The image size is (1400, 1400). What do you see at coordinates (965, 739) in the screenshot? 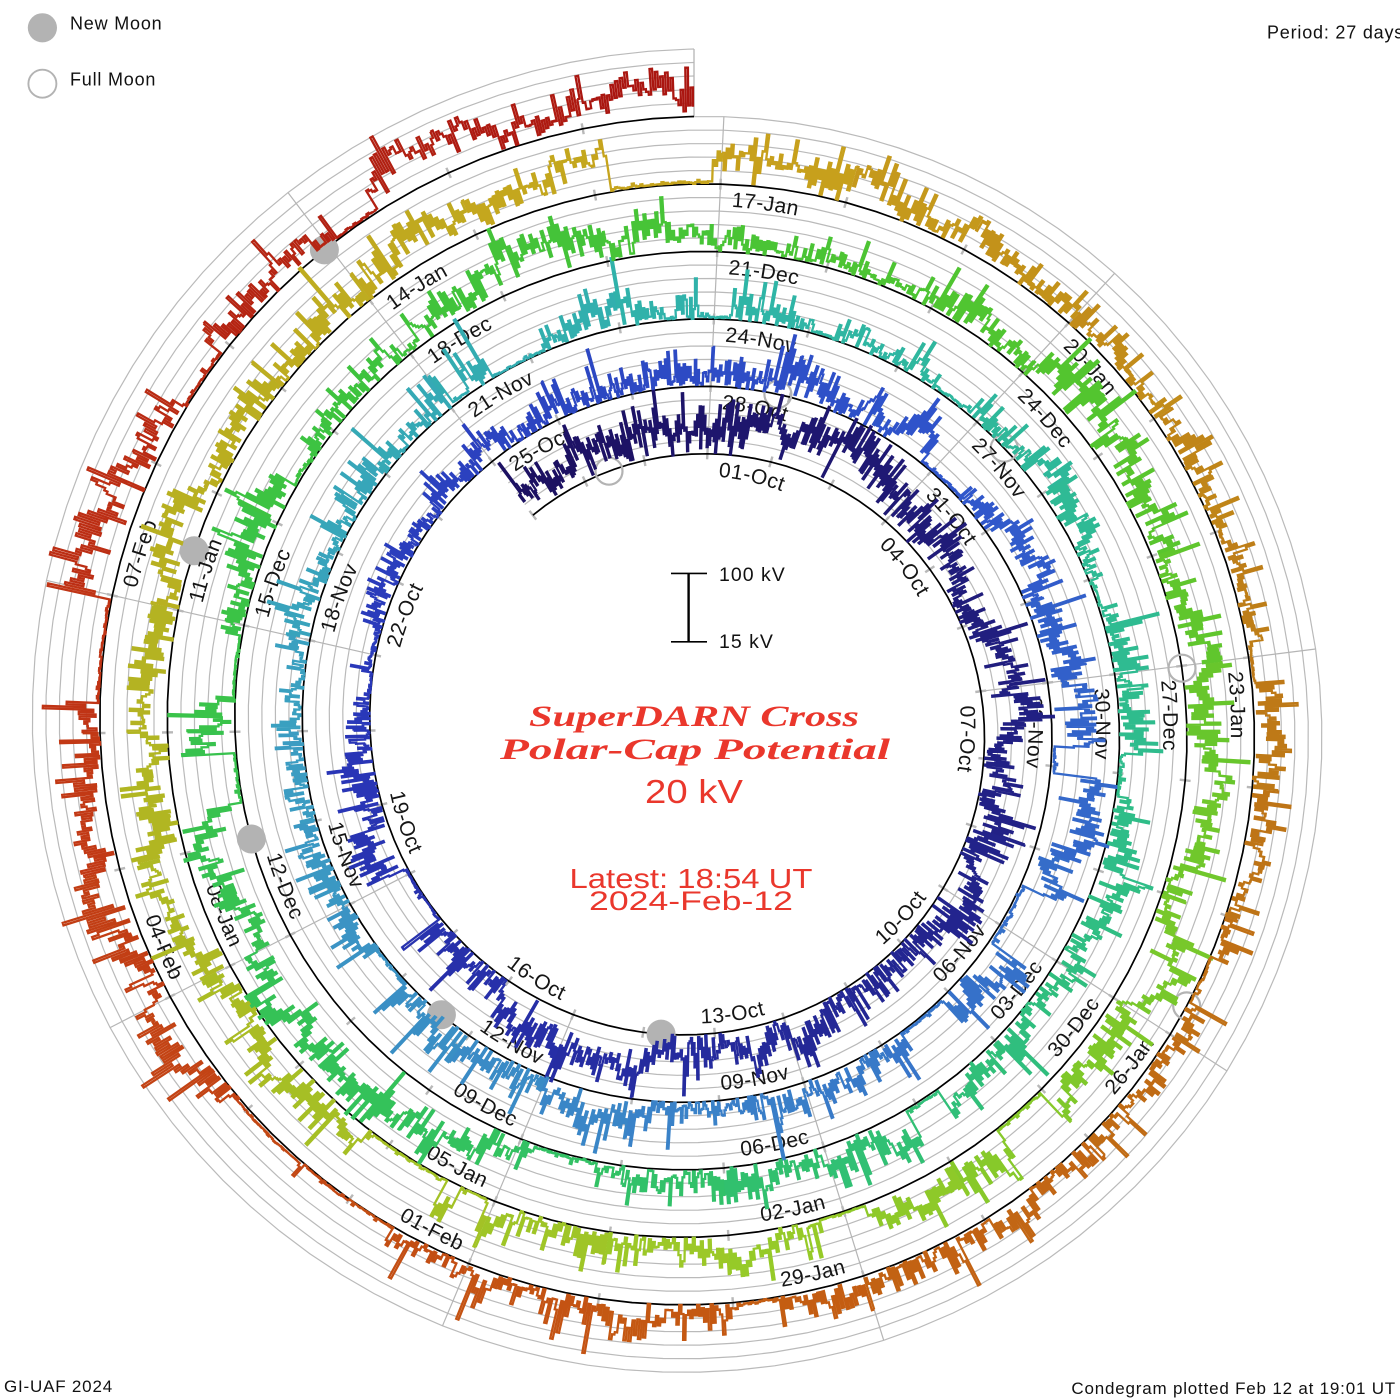
I see `svg-text: 07-Oct` at bounding box center [965, 739].